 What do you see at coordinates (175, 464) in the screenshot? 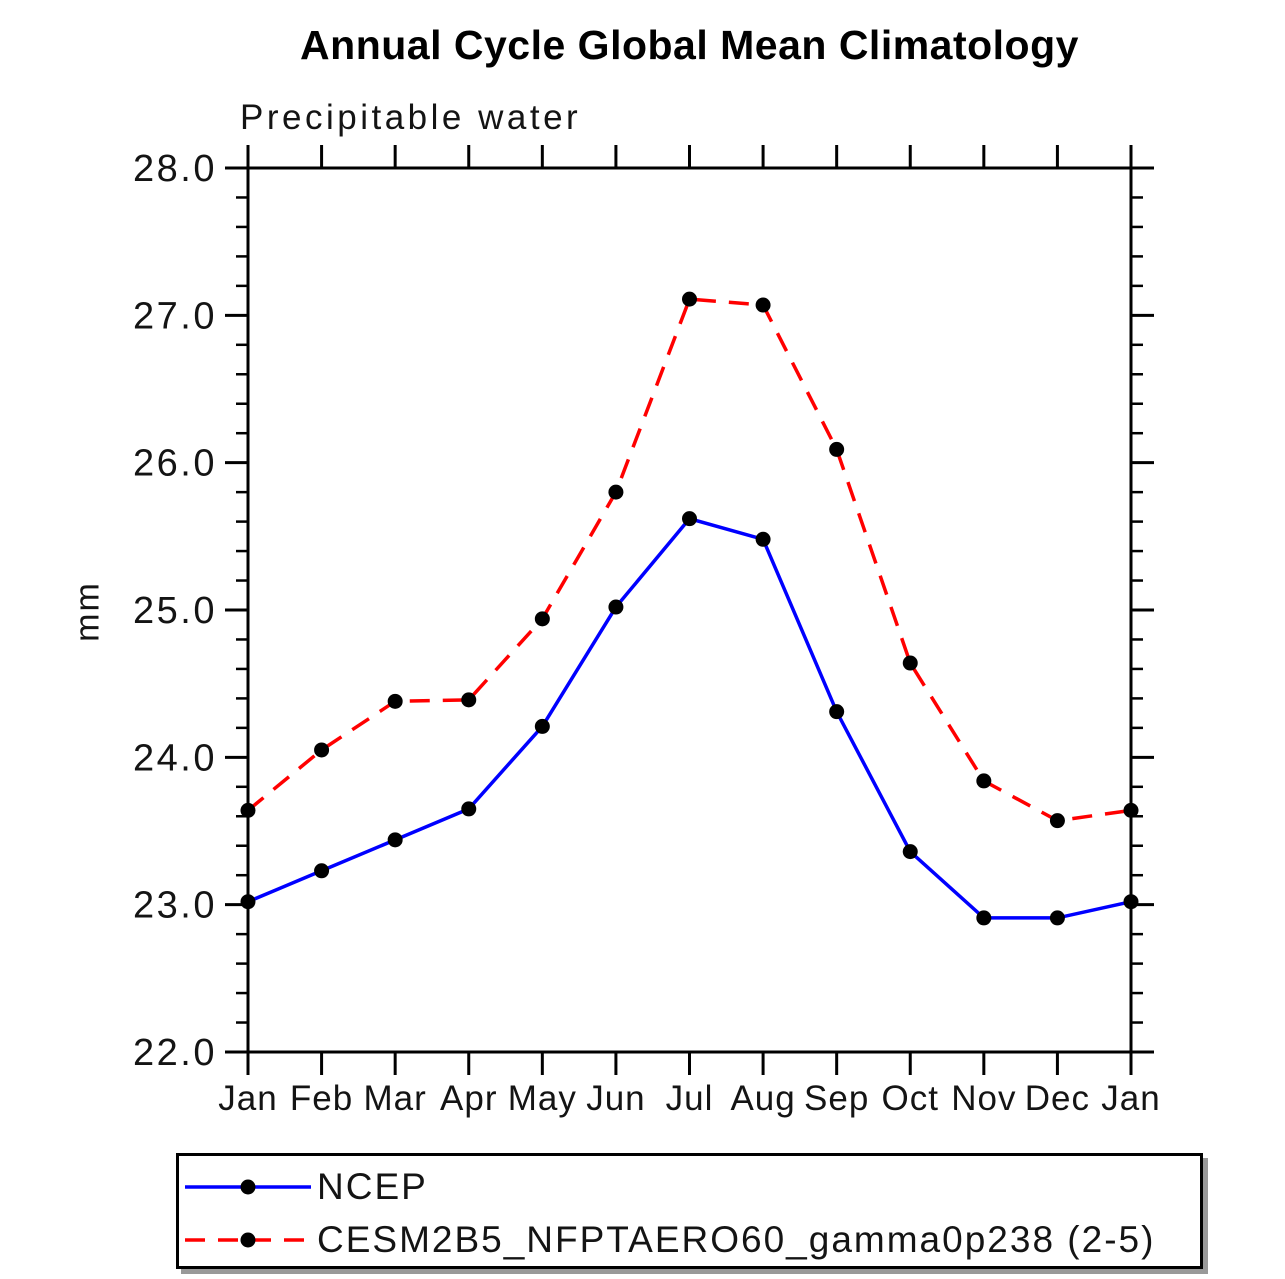
I see `y-tick-label: 26.0` at bounding box center [175, 464].